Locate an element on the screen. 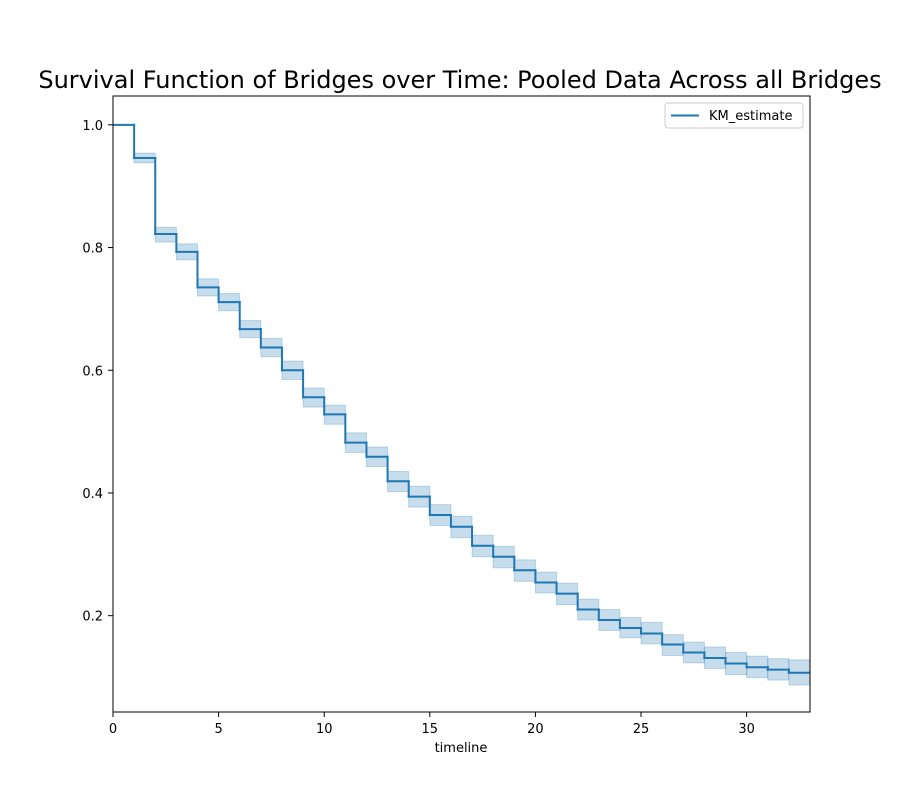 The image size is (900, 800). legend-label-km-estimate: KM_estimate is located at coordinates (750, 116).